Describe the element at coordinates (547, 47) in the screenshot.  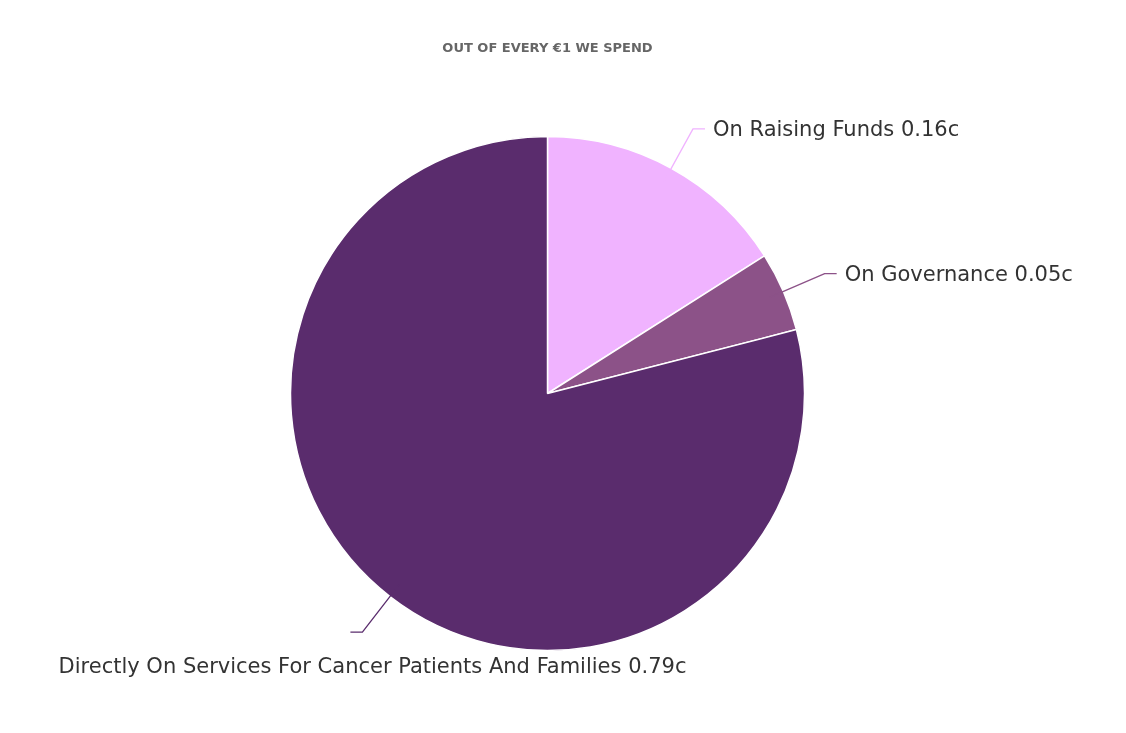
I see `chart-title: OUT OF EVERY €1 WE SPEND` at that location.